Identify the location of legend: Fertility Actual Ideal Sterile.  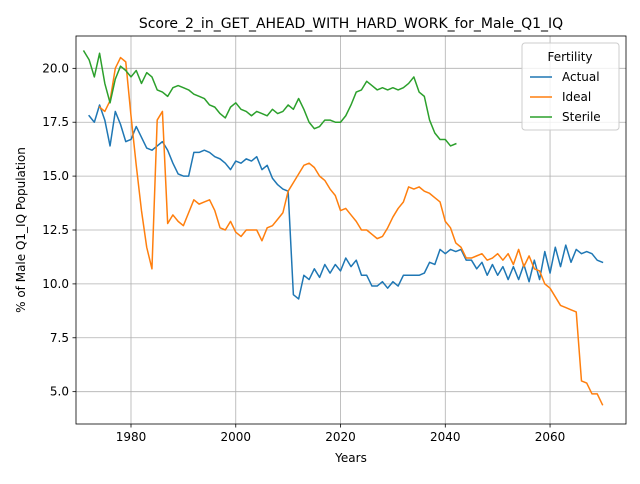
(570, 86).